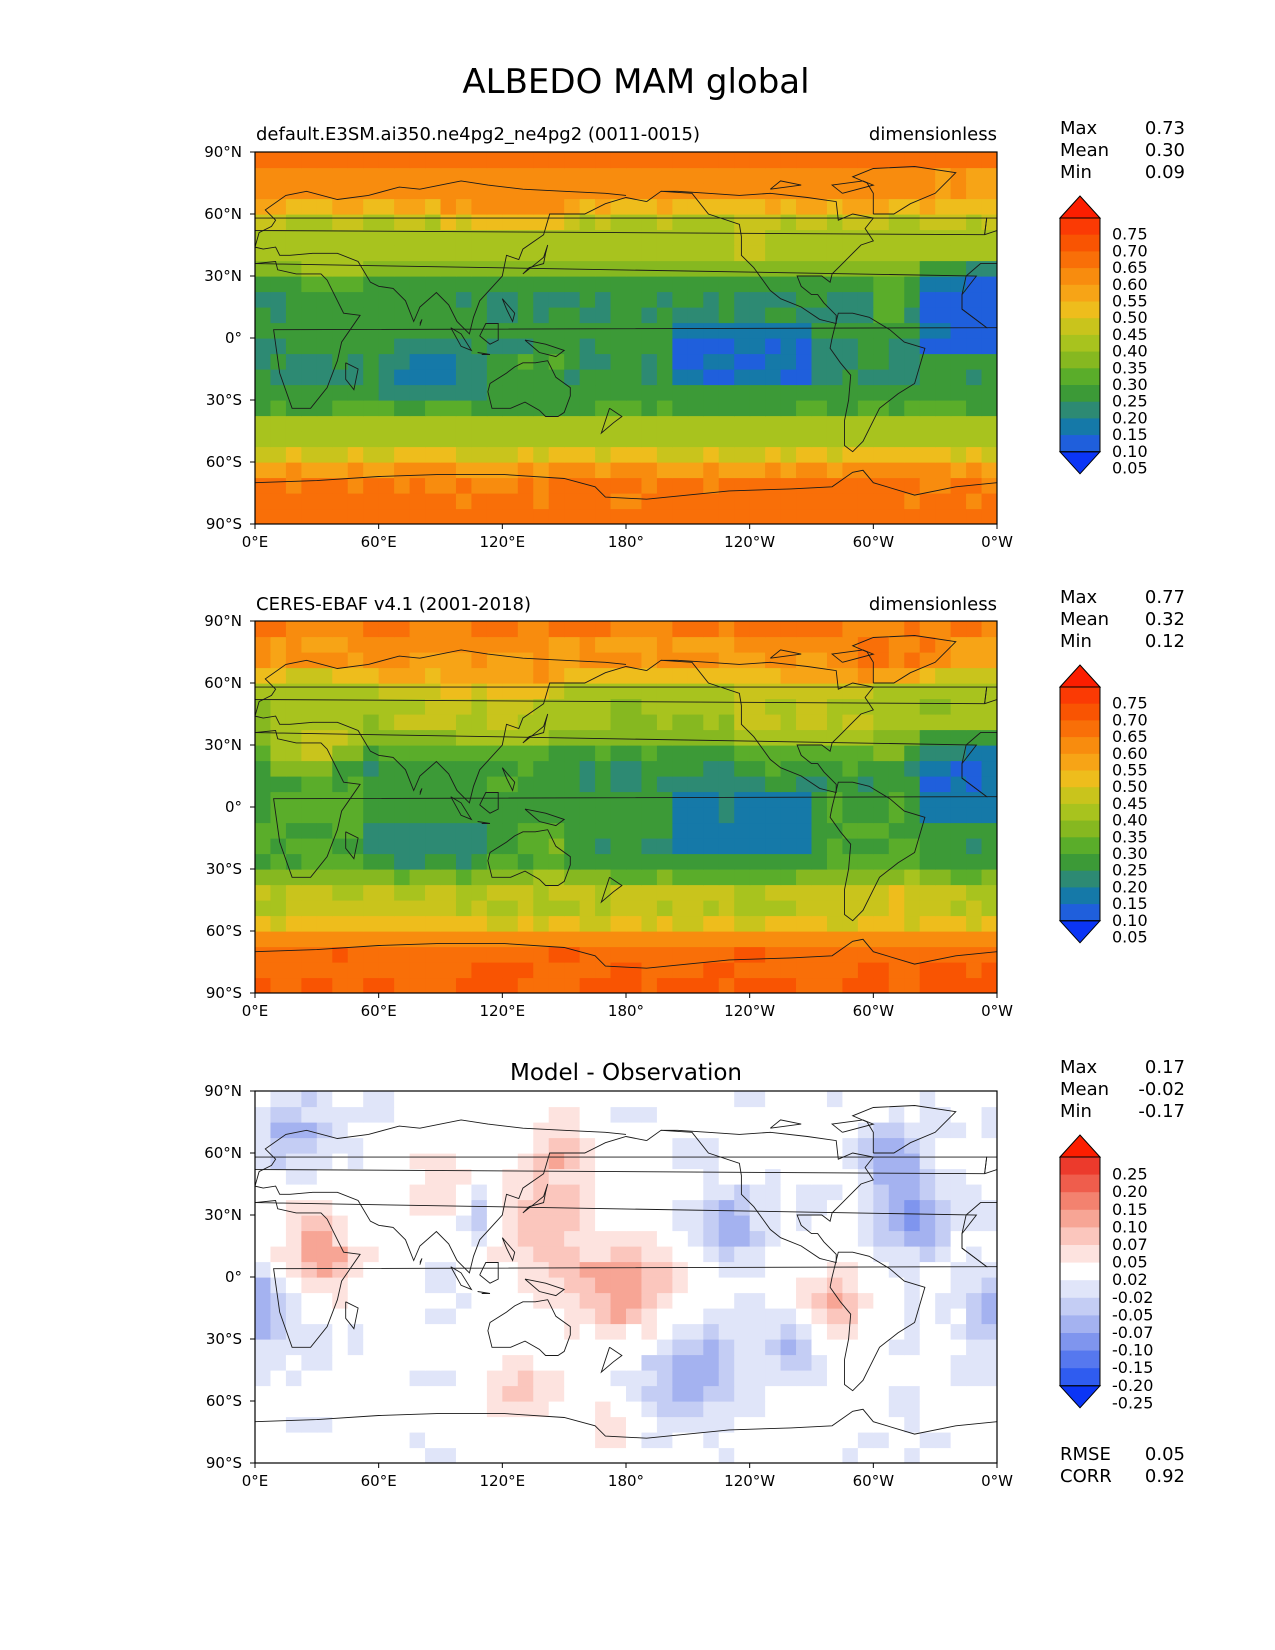 This screenshot has width=1275, height=1650. What do you see at coordinates (1080, 1324) in the screenshot?
I see `colorbar-segment` at bounding box center [1080, 1324].